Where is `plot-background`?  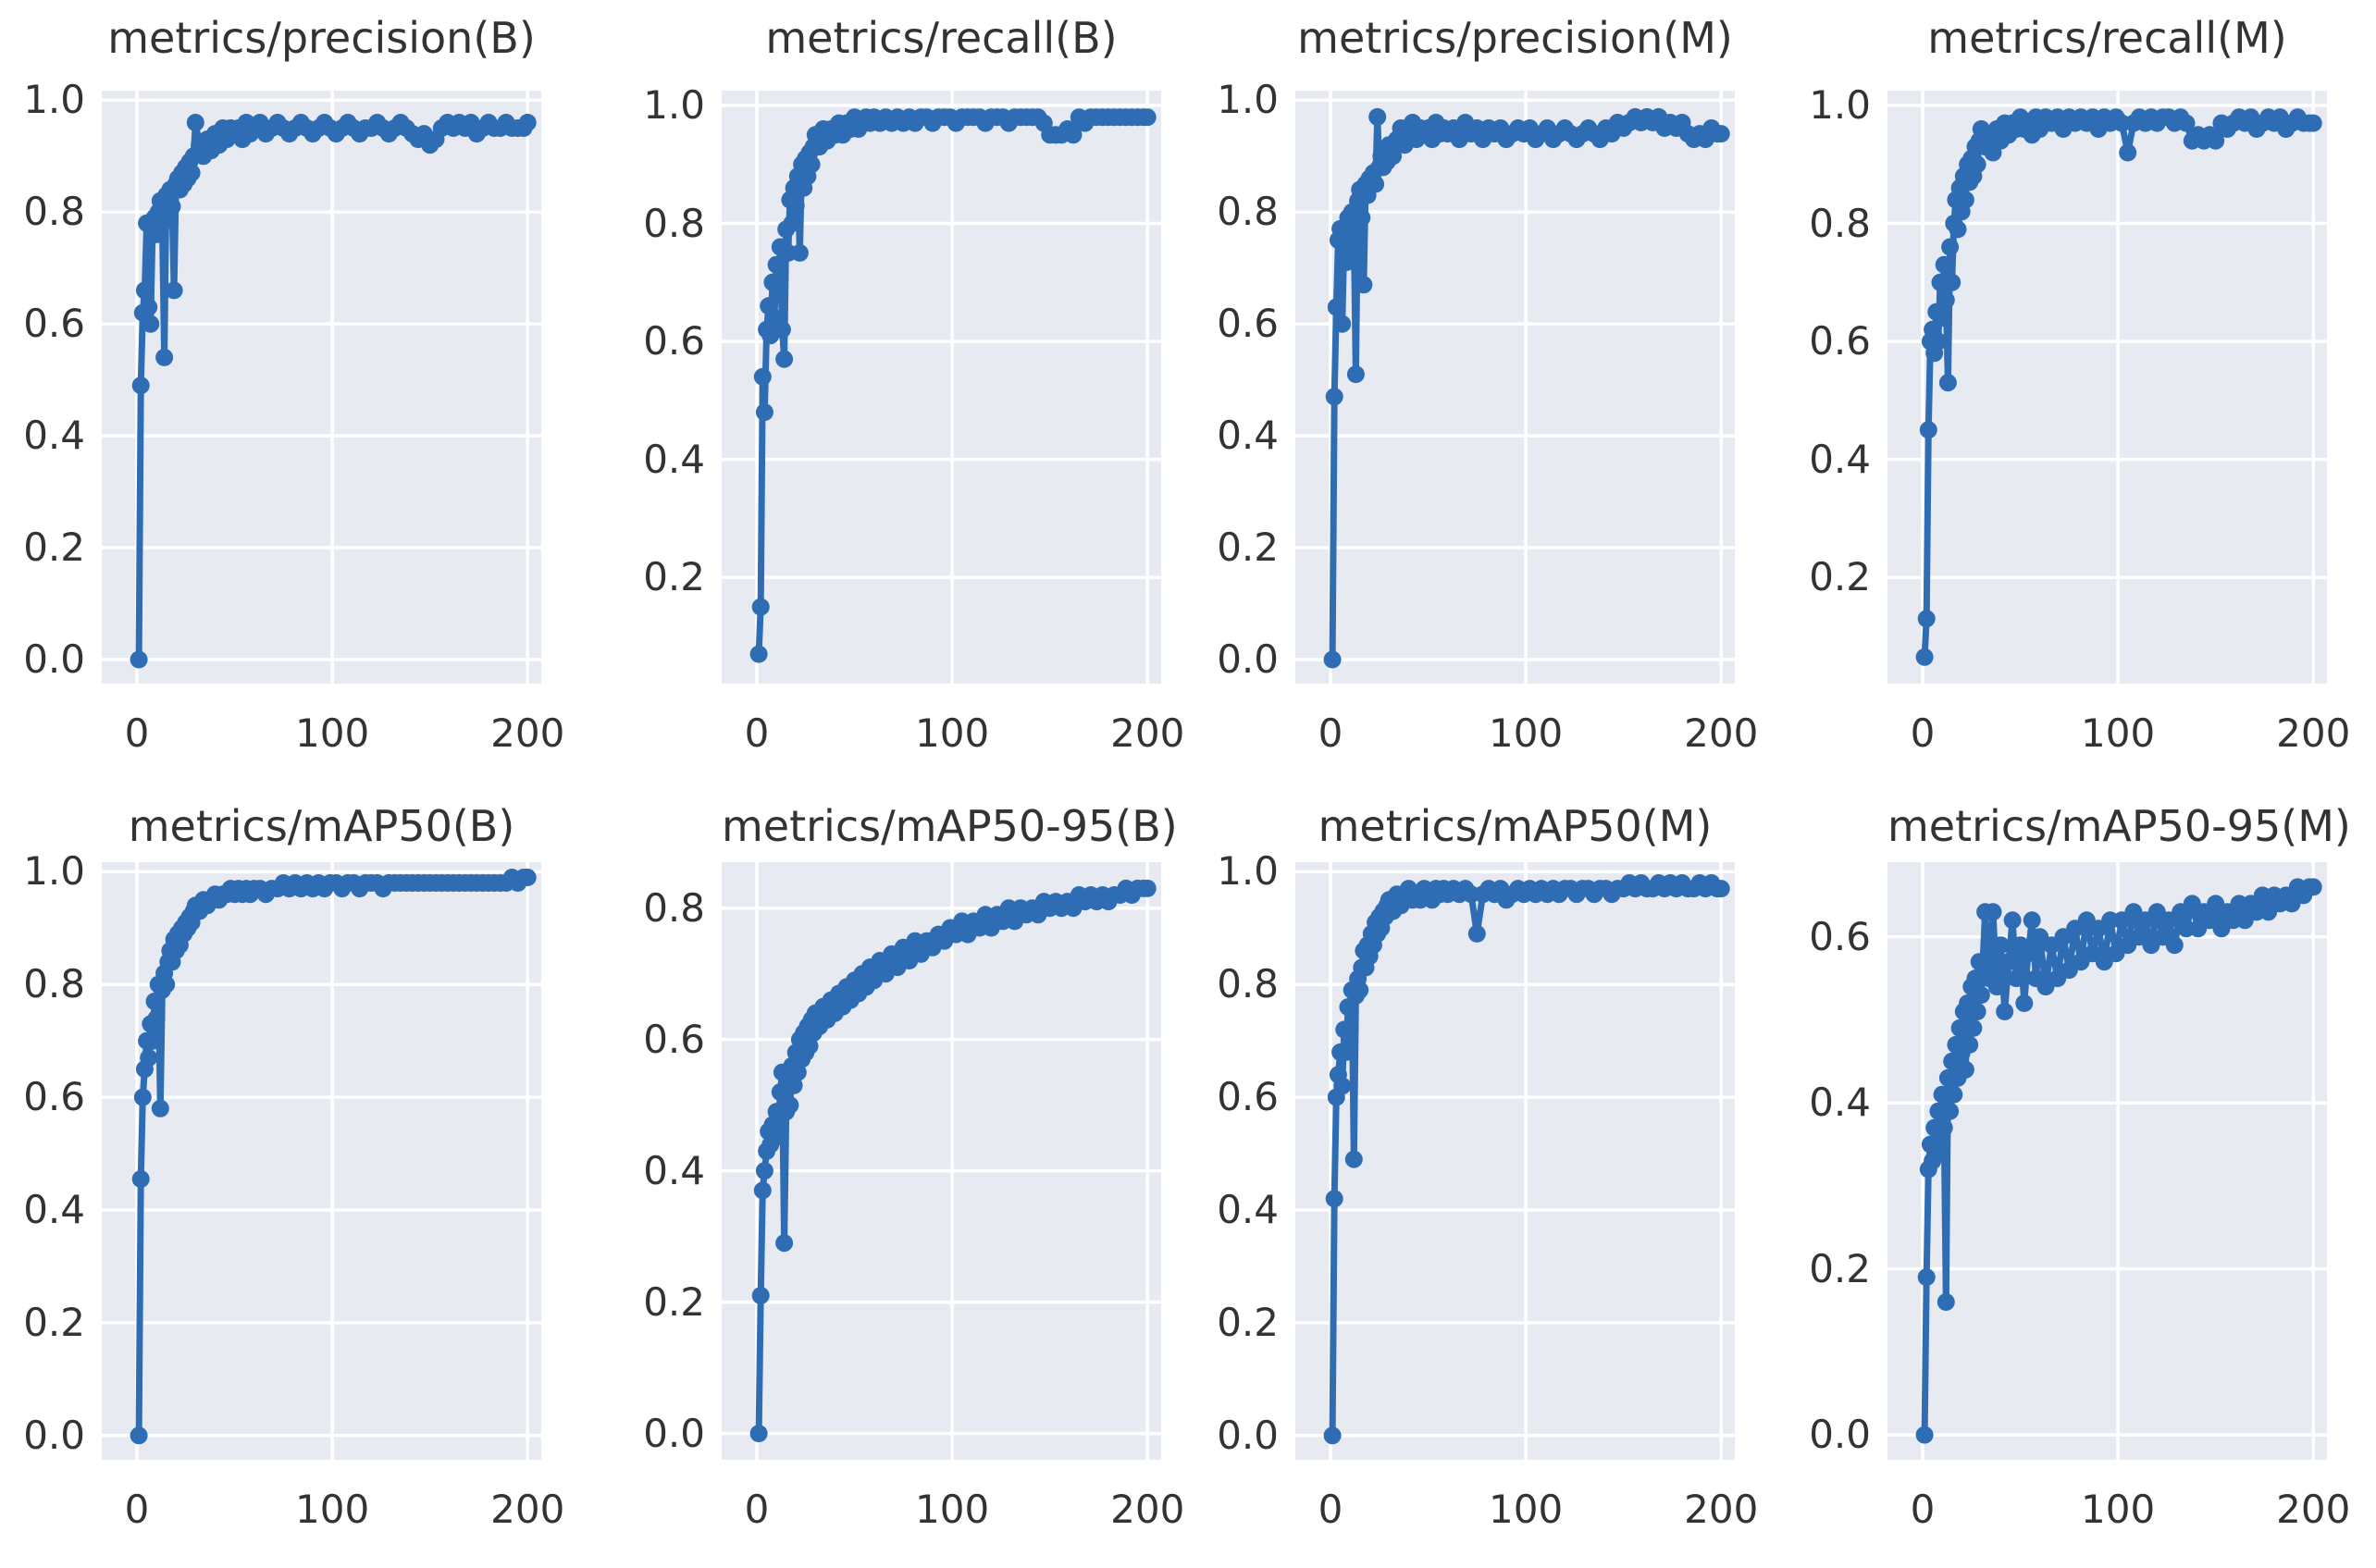 plot-background is located at coordinates (942, 387).